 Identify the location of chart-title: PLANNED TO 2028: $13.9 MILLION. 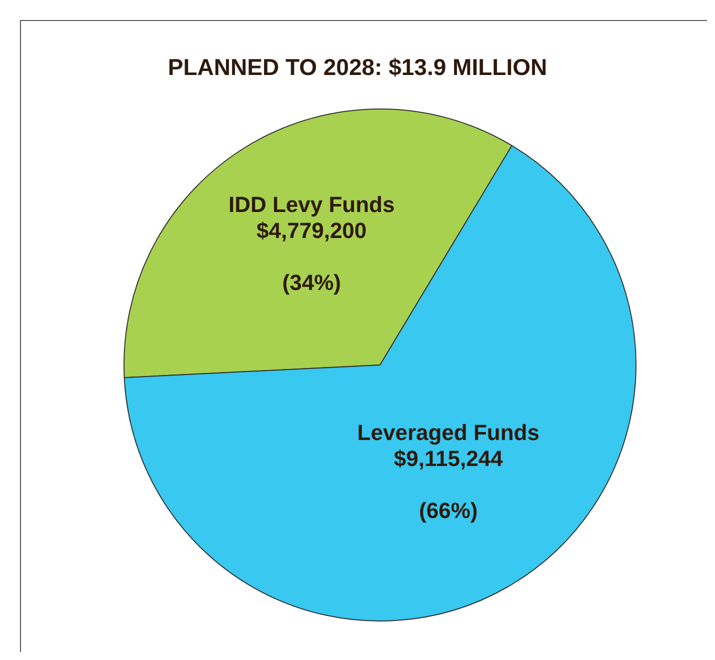
(357, 67).